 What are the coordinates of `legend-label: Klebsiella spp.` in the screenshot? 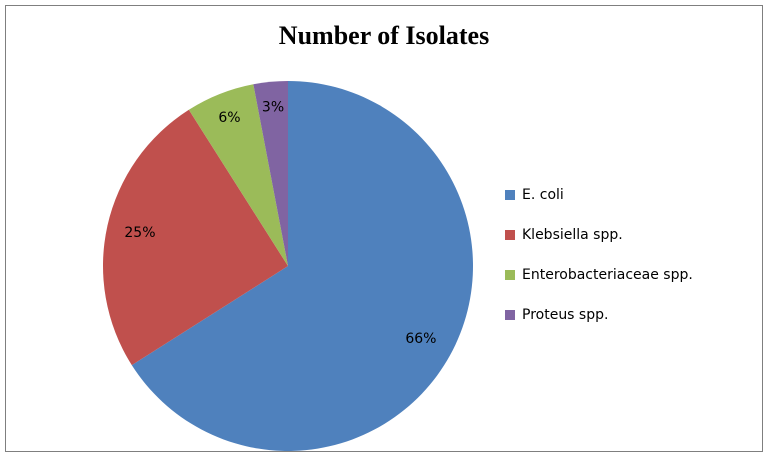 It's located at (572, 235).